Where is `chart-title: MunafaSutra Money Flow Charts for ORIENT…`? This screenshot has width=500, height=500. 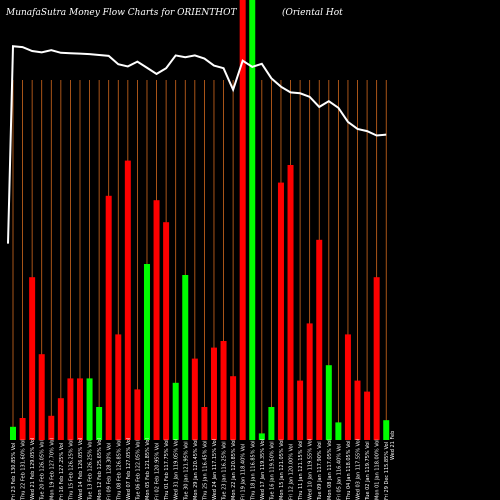 chart-title: MunafaSutra Money Flow Charts for ORIENT… is located at coordinates (121, 13).